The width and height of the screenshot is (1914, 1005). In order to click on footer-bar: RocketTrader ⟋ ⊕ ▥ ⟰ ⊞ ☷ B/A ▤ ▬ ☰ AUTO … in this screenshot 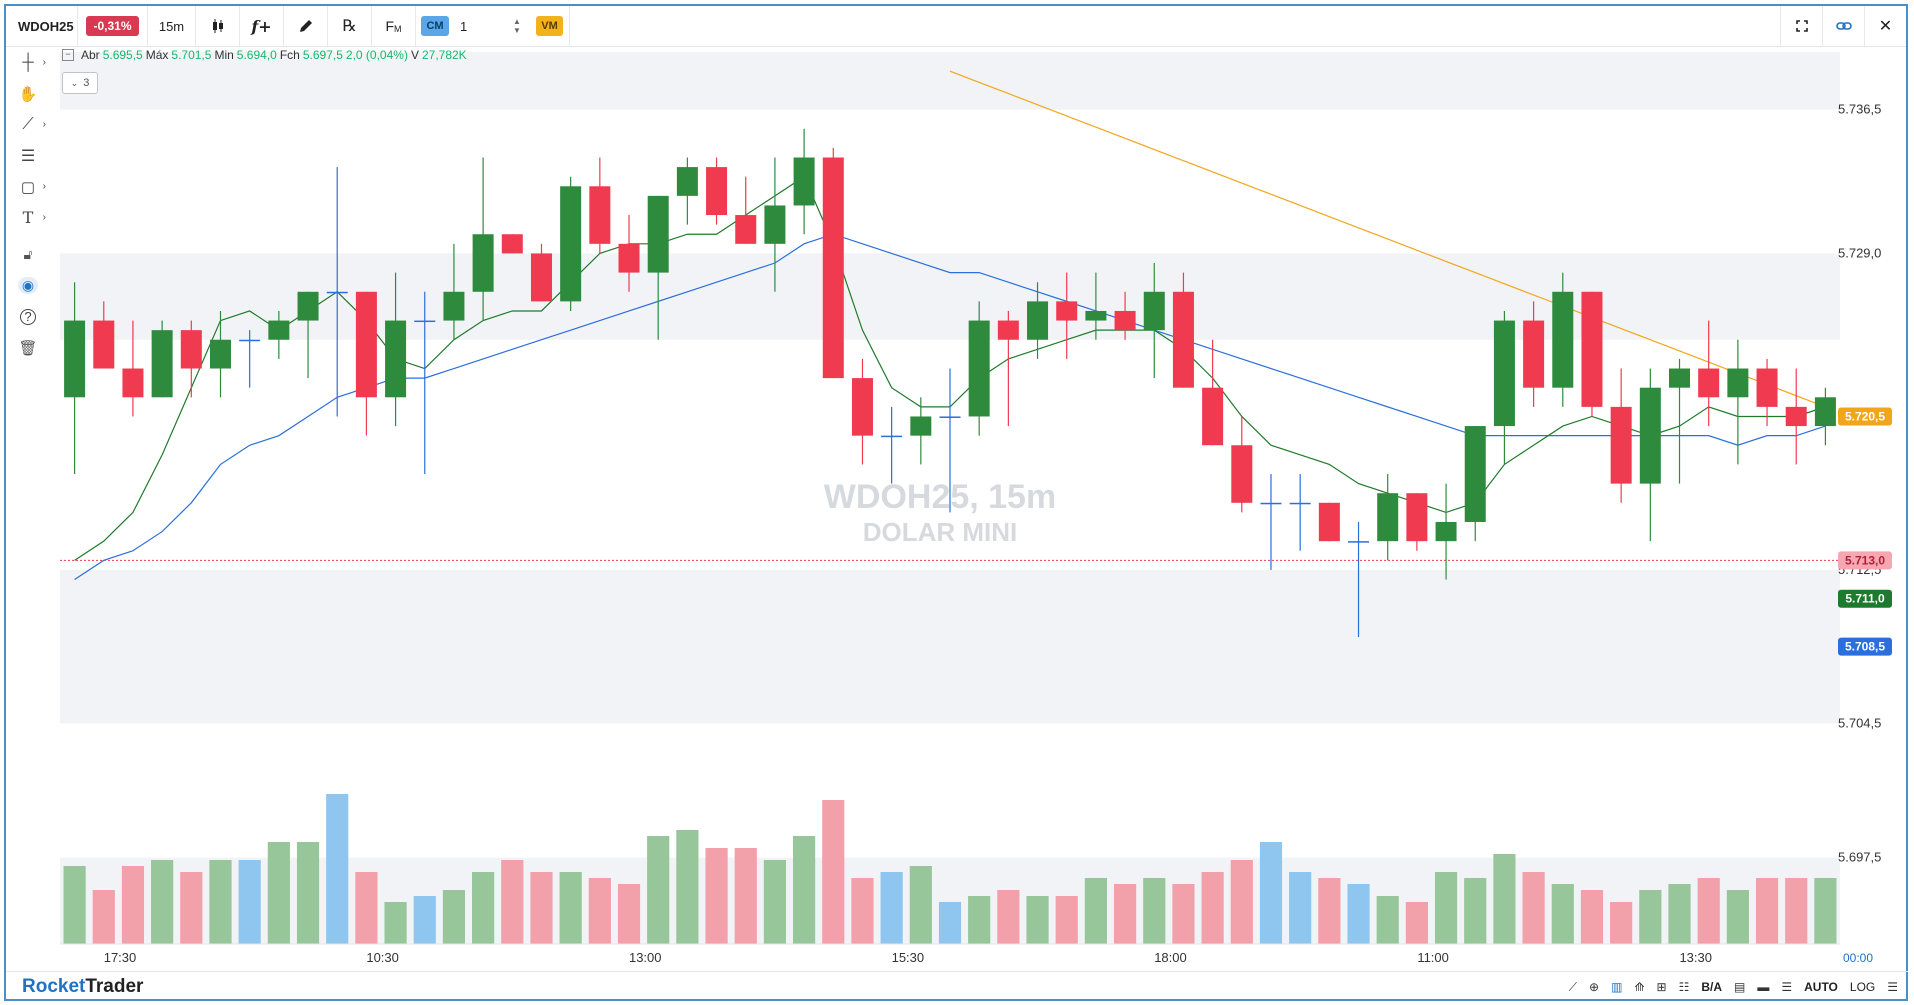, I will do `click(957, 986)`.